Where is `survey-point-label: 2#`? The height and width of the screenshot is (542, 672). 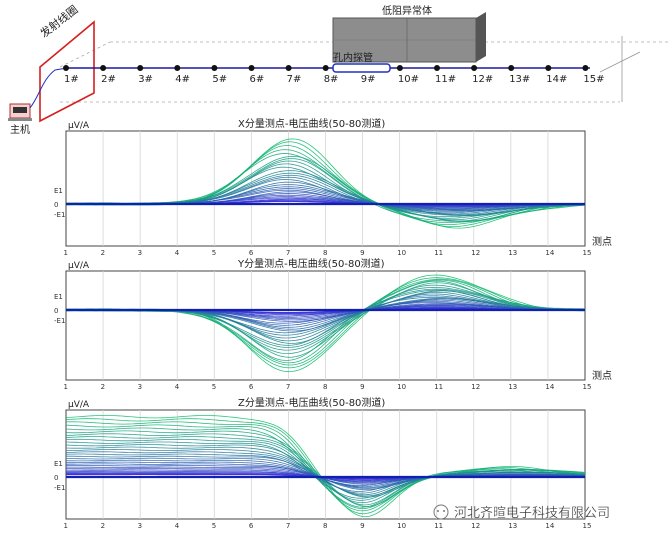 survey-point-label: 2# is located at coordinates (108, 79).